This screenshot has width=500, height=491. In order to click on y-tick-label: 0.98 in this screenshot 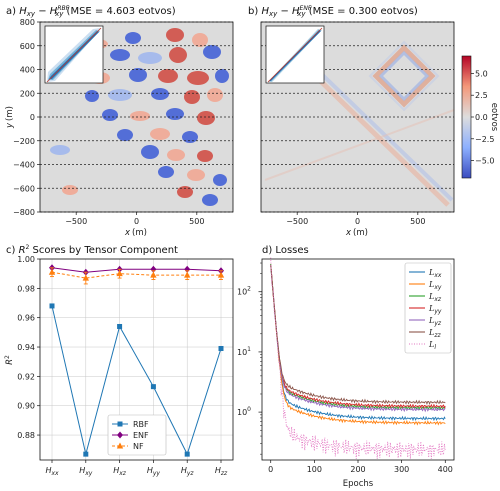, I will do `click(26, 288)`.